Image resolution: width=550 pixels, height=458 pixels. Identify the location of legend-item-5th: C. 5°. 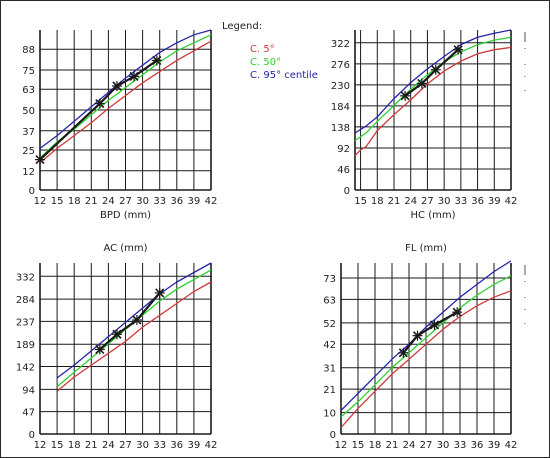
(262, 49).